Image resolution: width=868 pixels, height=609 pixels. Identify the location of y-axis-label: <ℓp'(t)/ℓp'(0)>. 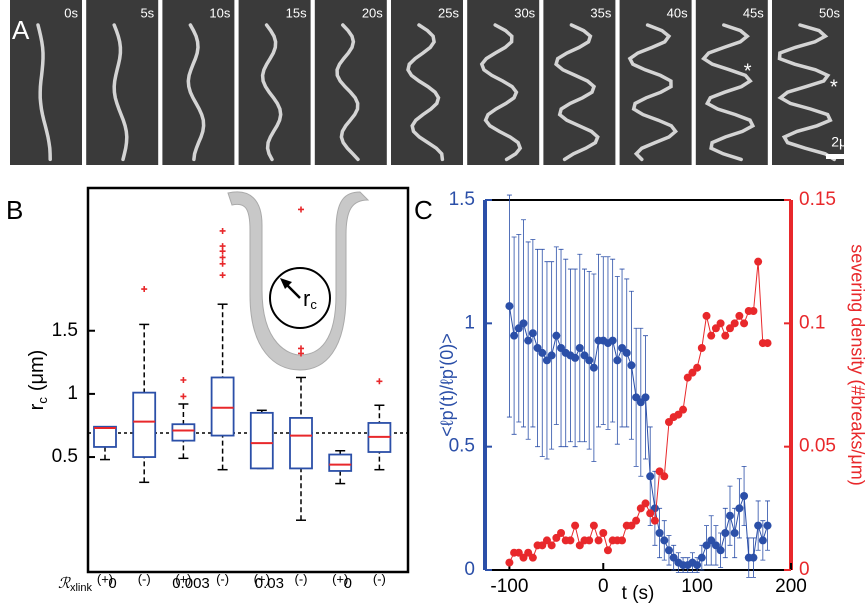
(447, 385).